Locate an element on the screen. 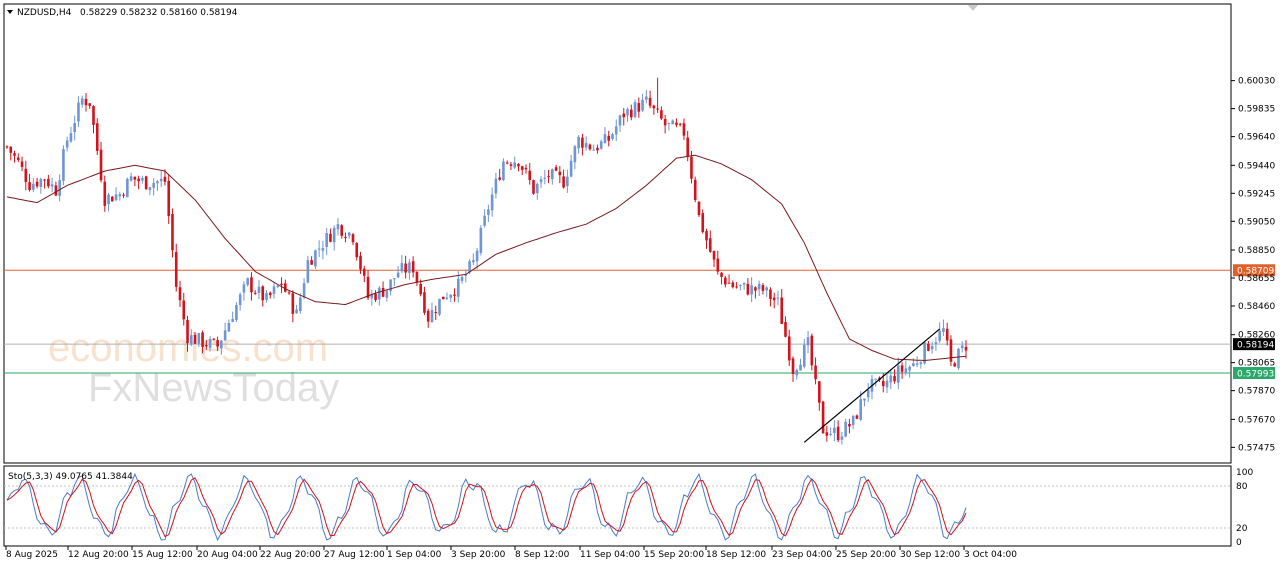 This screenshot has width=1280, height=567. stochastic-main-line is located at coordinates (486, 507).